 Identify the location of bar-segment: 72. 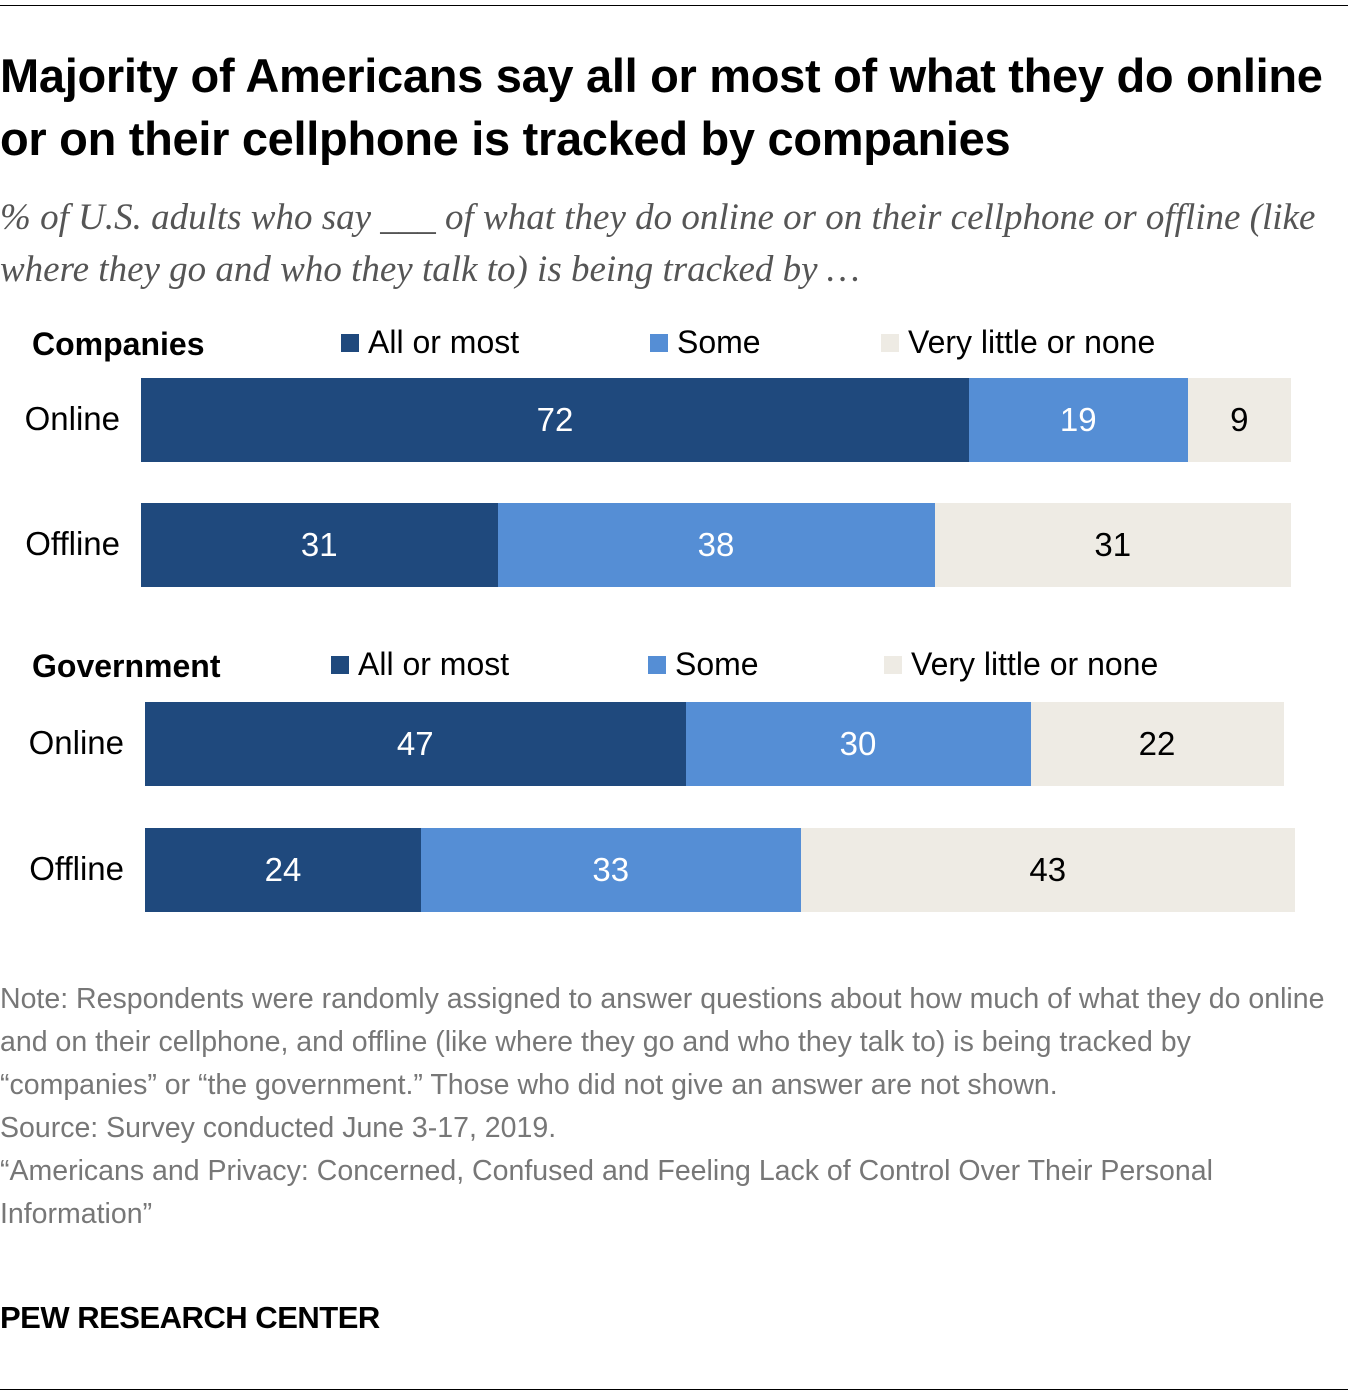
(555, 420).